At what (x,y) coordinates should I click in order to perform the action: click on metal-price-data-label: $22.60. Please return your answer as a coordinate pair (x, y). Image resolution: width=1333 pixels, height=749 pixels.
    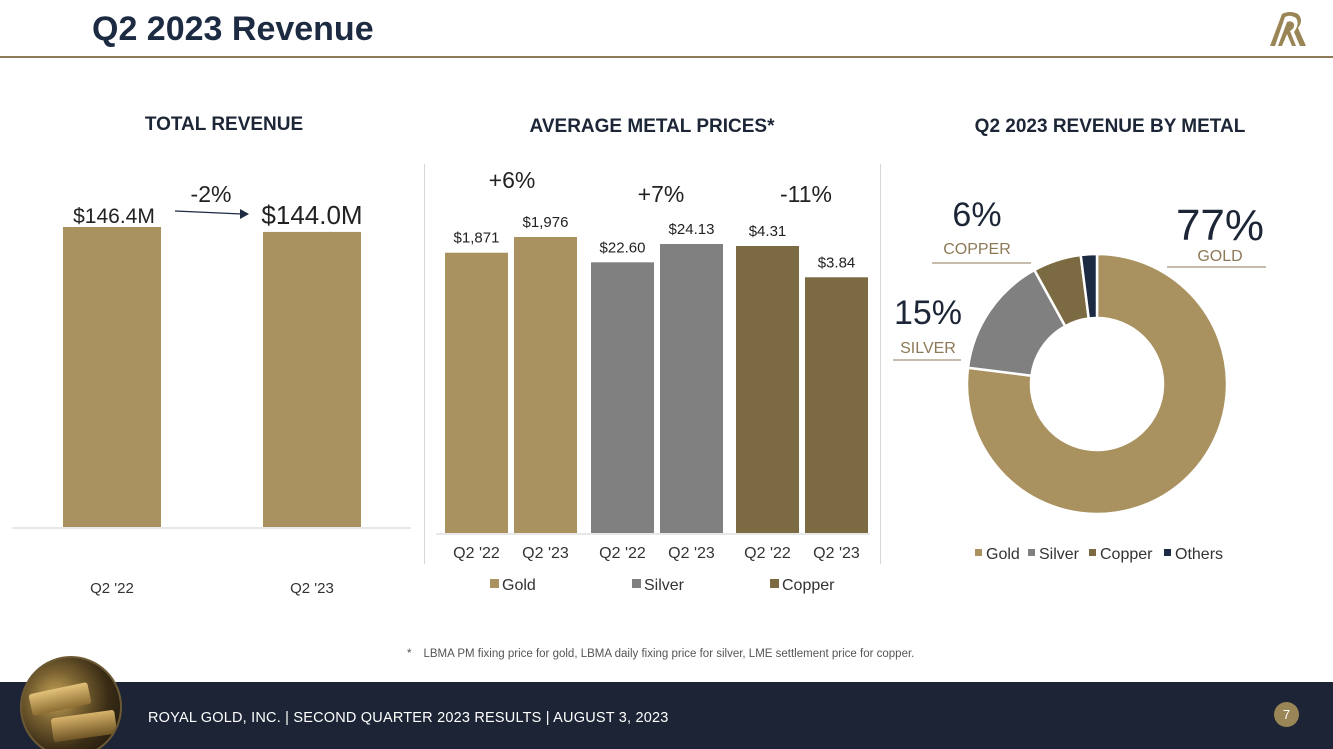
    Looking at the image, I should click on (623, 247).